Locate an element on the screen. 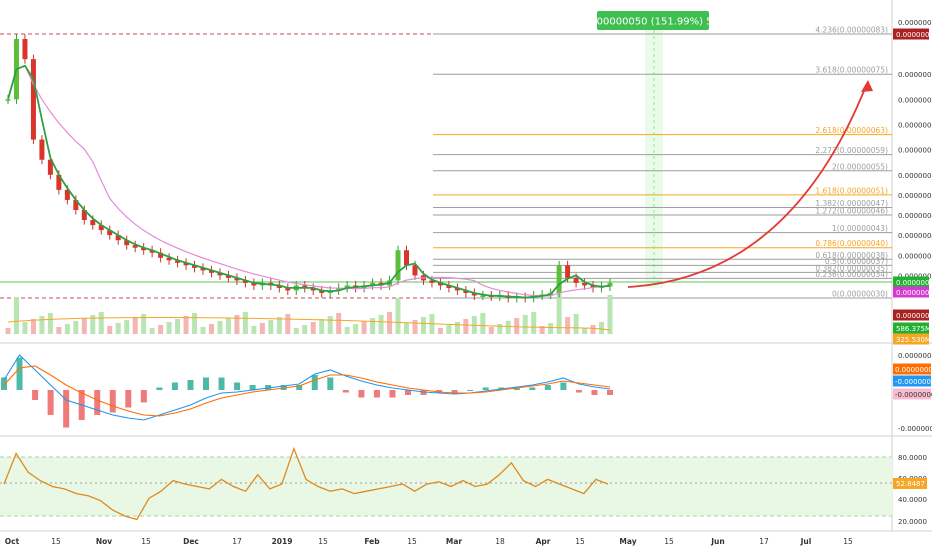 The width and height of the screenshot is (932, 550). price-tick-label: 0.00000039 is located at coordinates (915, 256).